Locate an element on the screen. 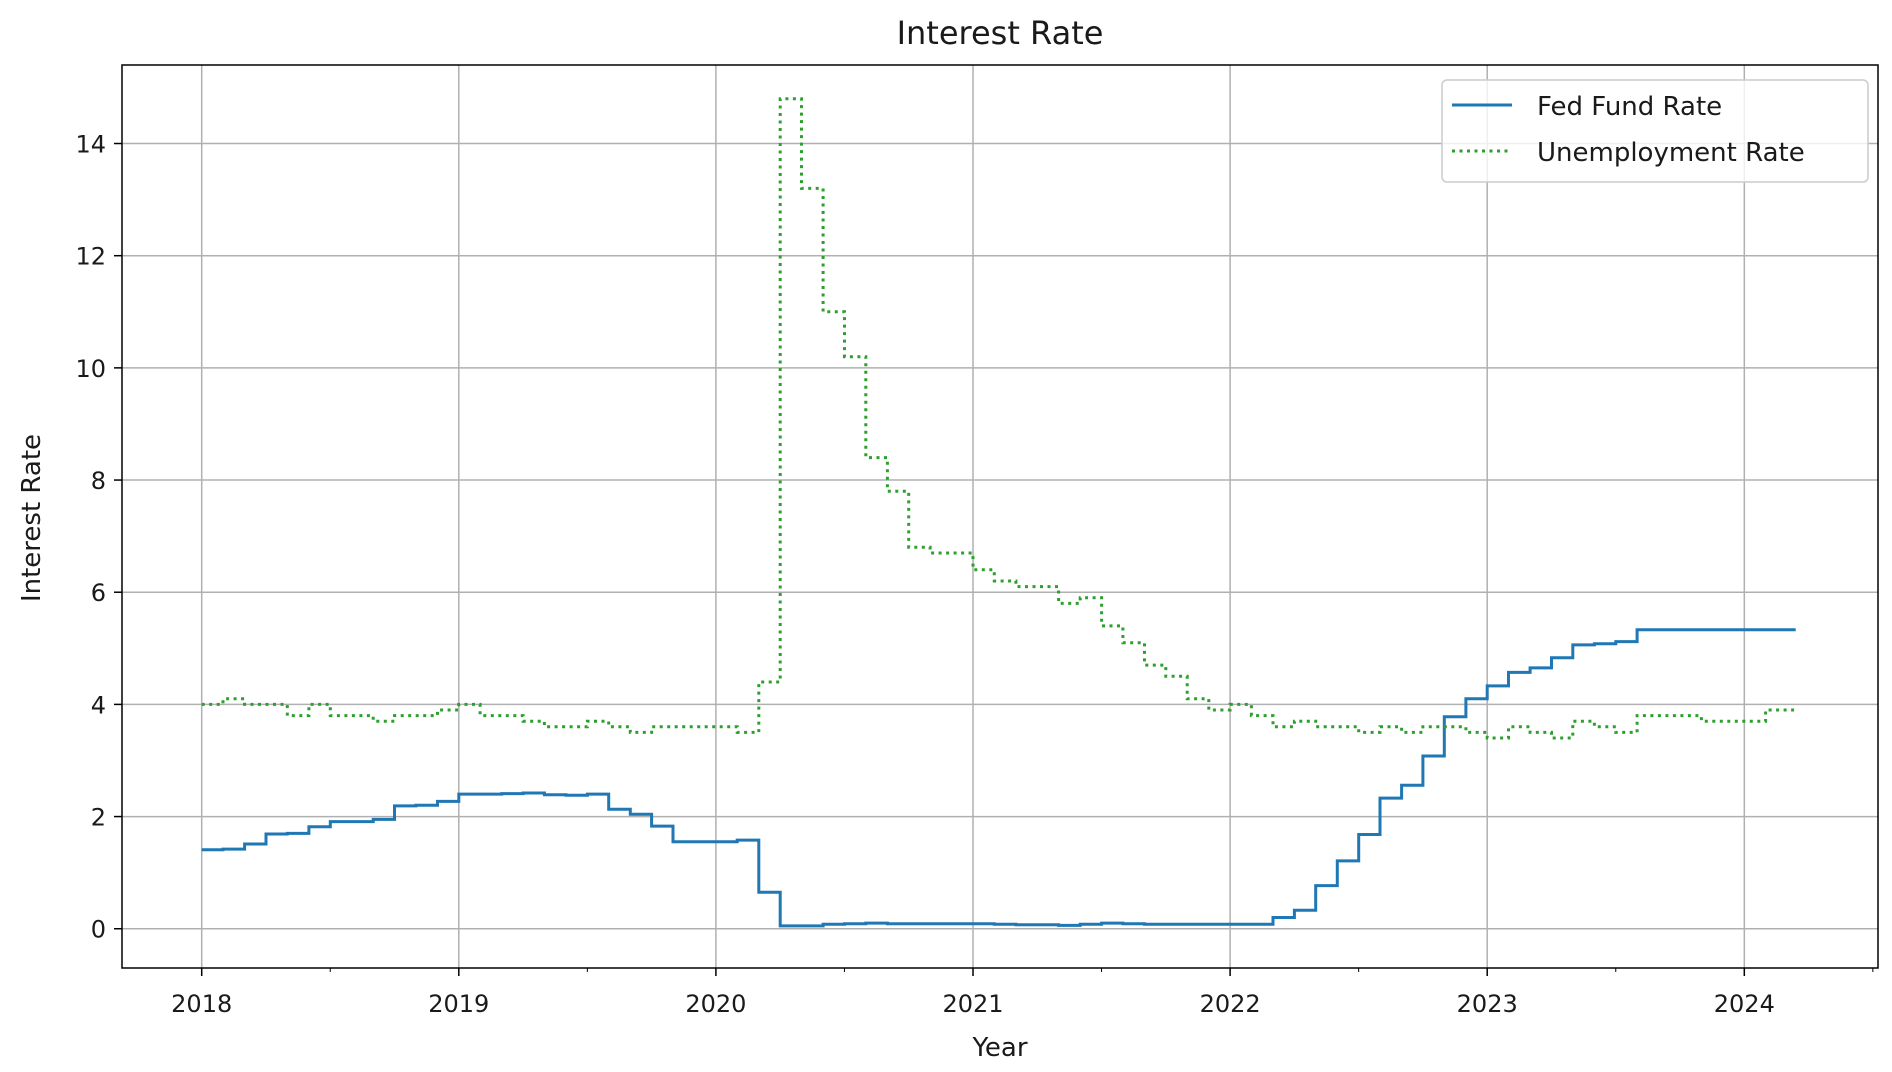 The width and height of the screenshot is (1892, 1072). chart-title: Interest Rate is located at coordinates (1000, 33).